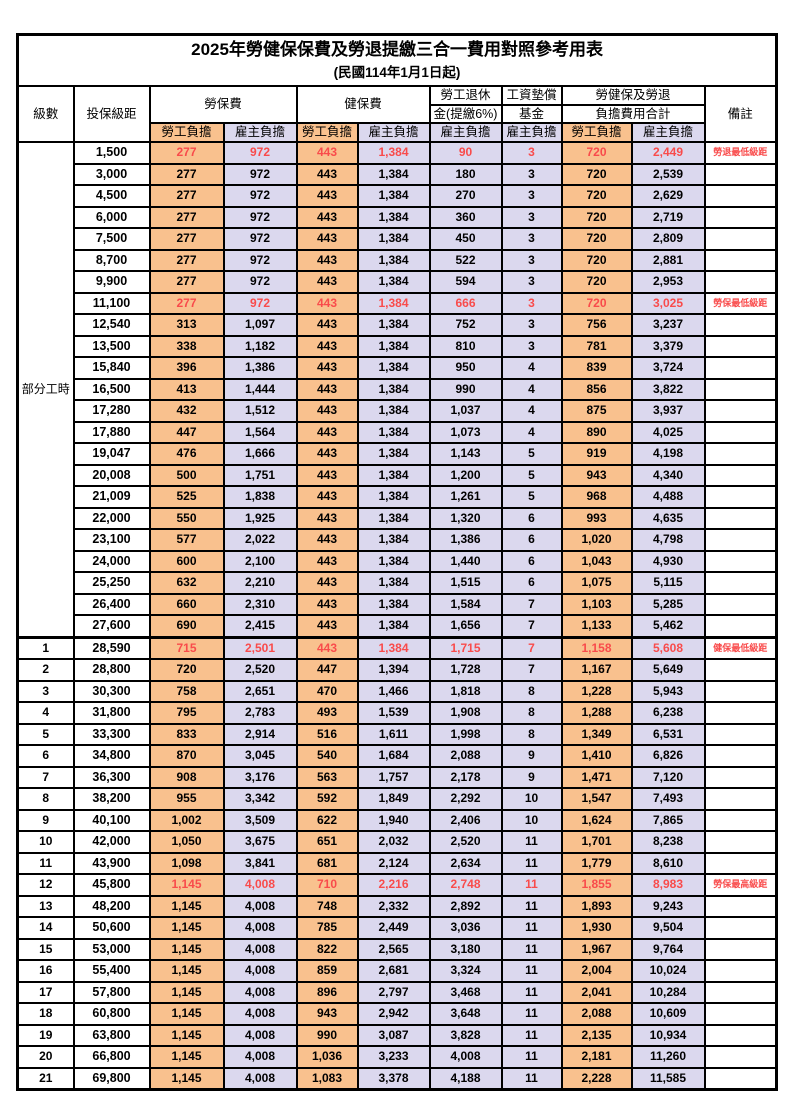 The image size is (791, 1120). I want to click on cell-labor-employee: 1,145, so click(186, 928).